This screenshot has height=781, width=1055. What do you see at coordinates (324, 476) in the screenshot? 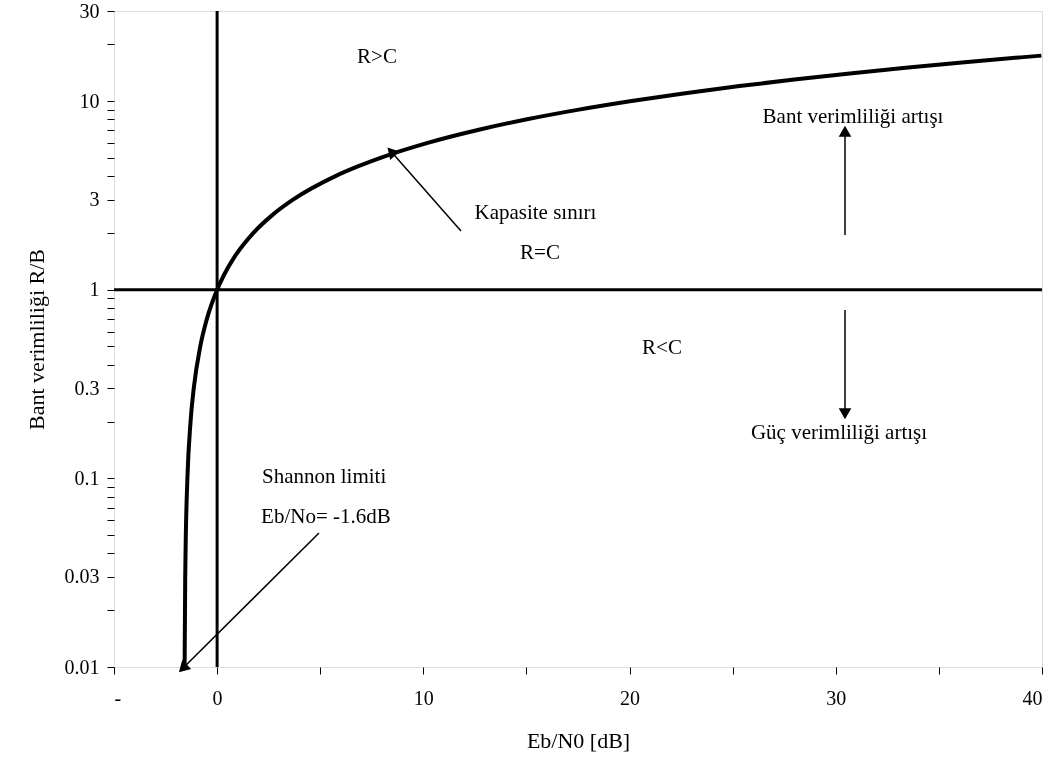
I see `annotation: Shannon limiti` at bounding box center [324, 476].